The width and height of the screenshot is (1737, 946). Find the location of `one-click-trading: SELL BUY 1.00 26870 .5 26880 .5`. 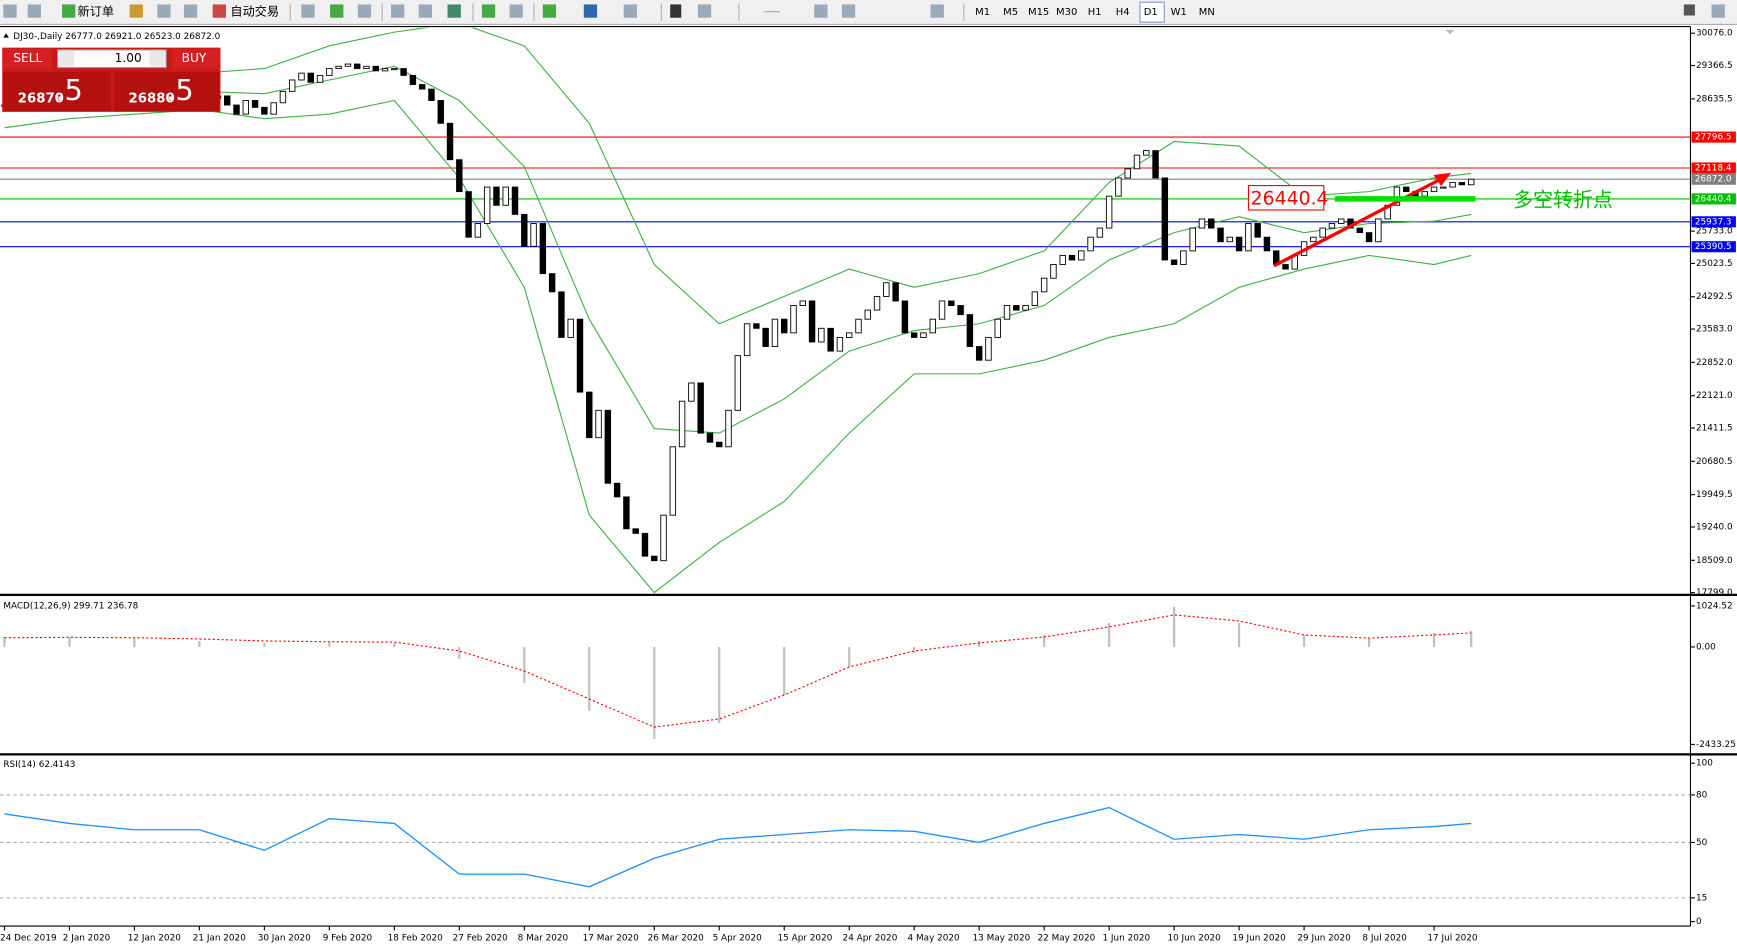

one-click-trading: SELL BUY 1.00 26870 .5 26880 .5 is located at coordinates (111, 79).